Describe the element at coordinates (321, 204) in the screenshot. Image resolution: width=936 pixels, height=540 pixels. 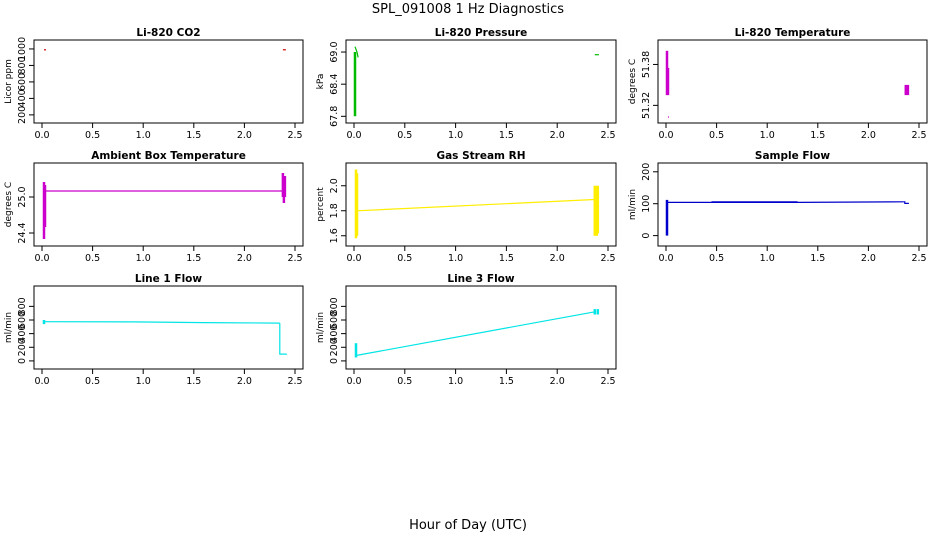
I see `y-axis-label: percent` at that location.